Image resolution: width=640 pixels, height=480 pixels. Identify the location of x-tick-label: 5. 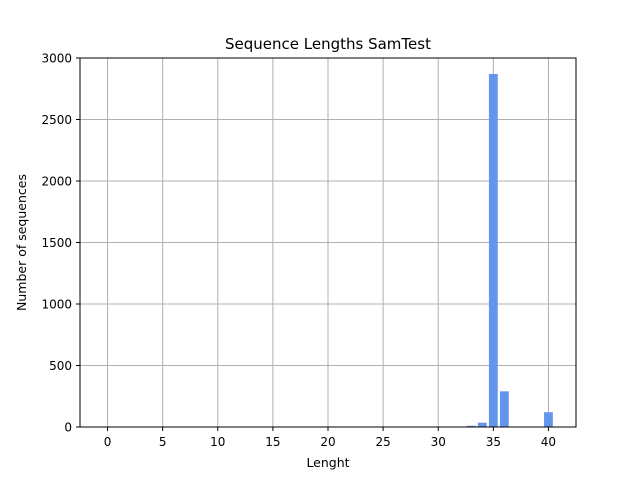
(163, 442).